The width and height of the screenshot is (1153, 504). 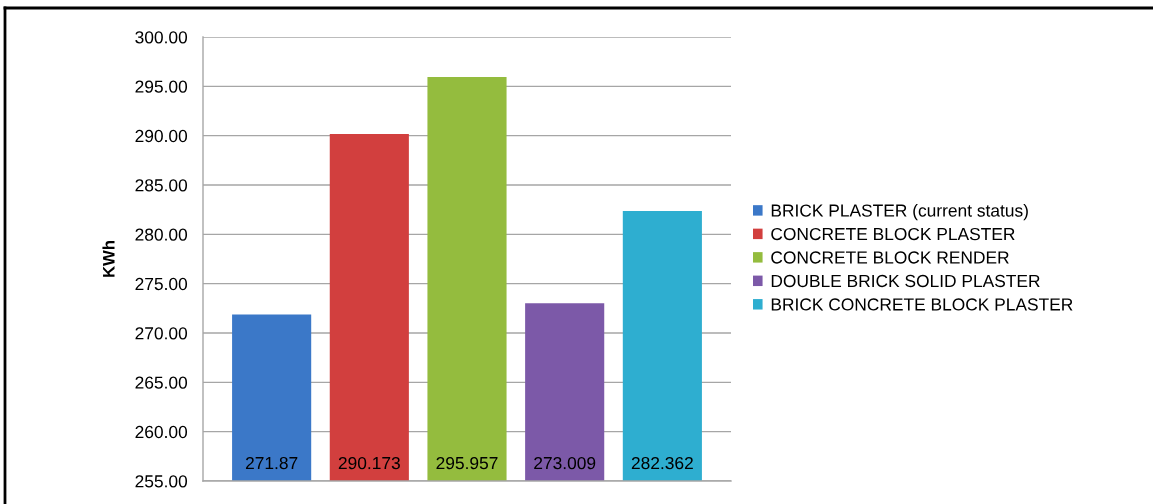 I want to click on data-label: 290.173, so click(x=369, y=463).